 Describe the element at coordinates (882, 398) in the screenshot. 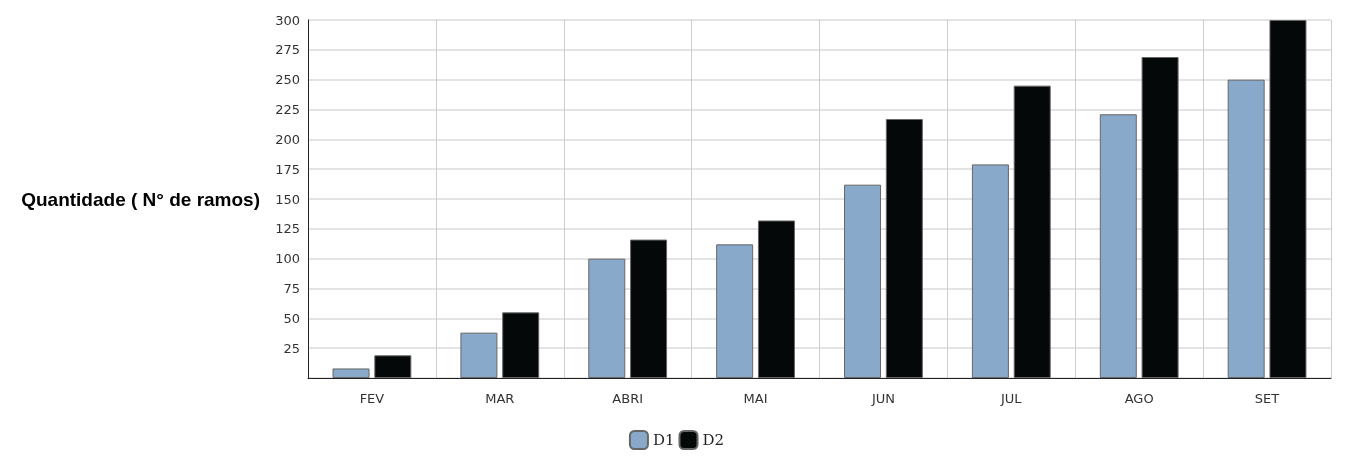

I see `x-tick-label: JUN` at that location.